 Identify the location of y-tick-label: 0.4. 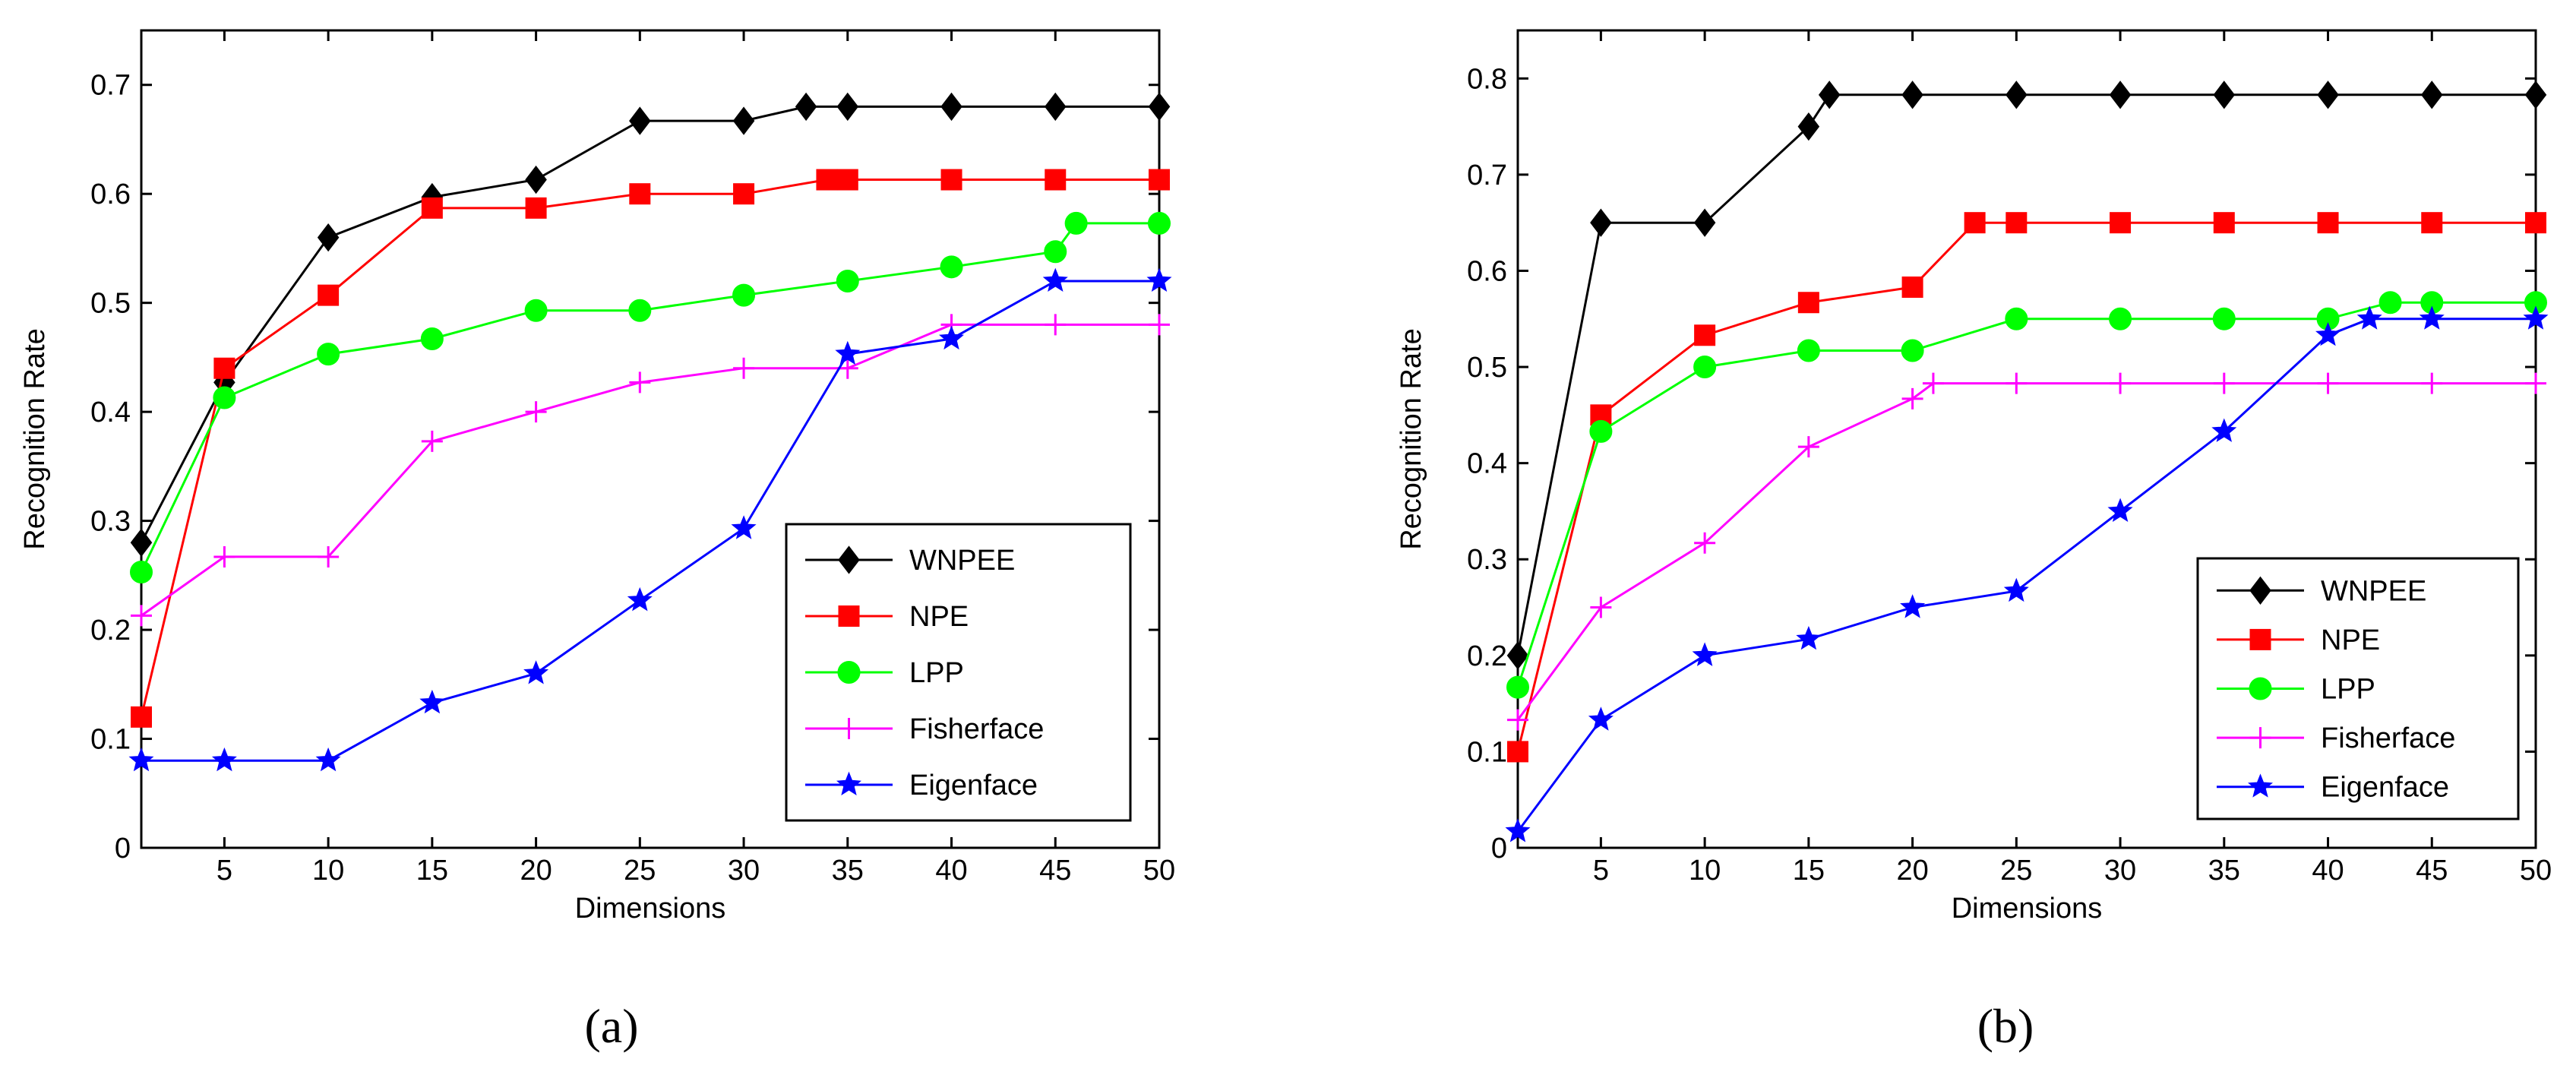
(110, 413).